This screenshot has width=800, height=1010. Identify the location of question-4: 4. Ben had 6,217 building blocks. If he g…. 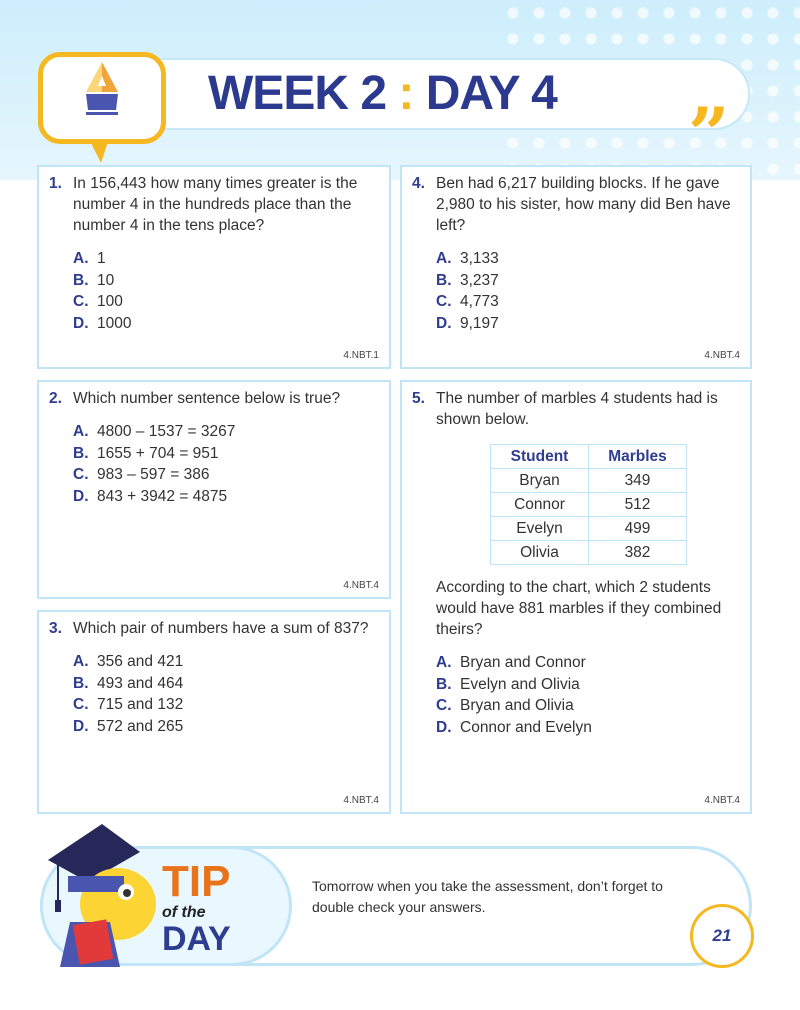
(576, 267).